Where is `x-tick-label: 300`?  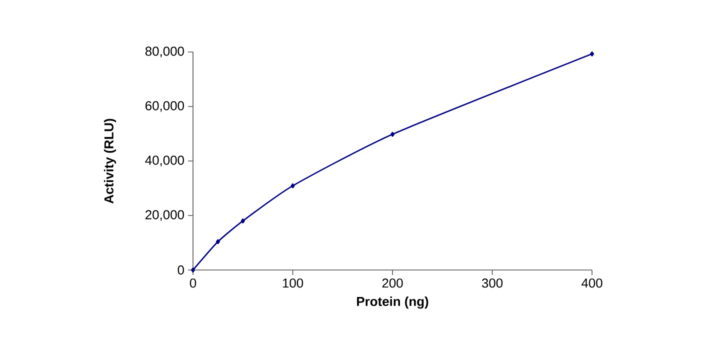 x-tick-label: 300 is located at coordinates (492, 283).